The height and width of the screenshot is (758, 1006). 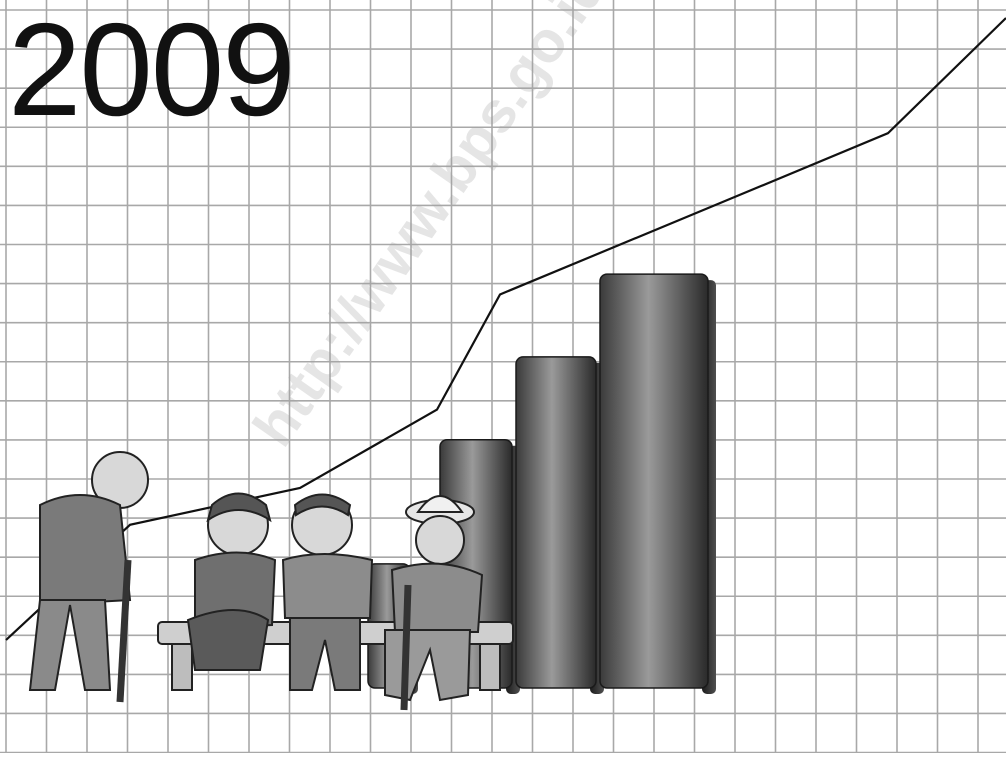 What do you see at coordinates (152, 71) in the screenshot?
I see `year-label: 2009` at bounding box center [152, 71].